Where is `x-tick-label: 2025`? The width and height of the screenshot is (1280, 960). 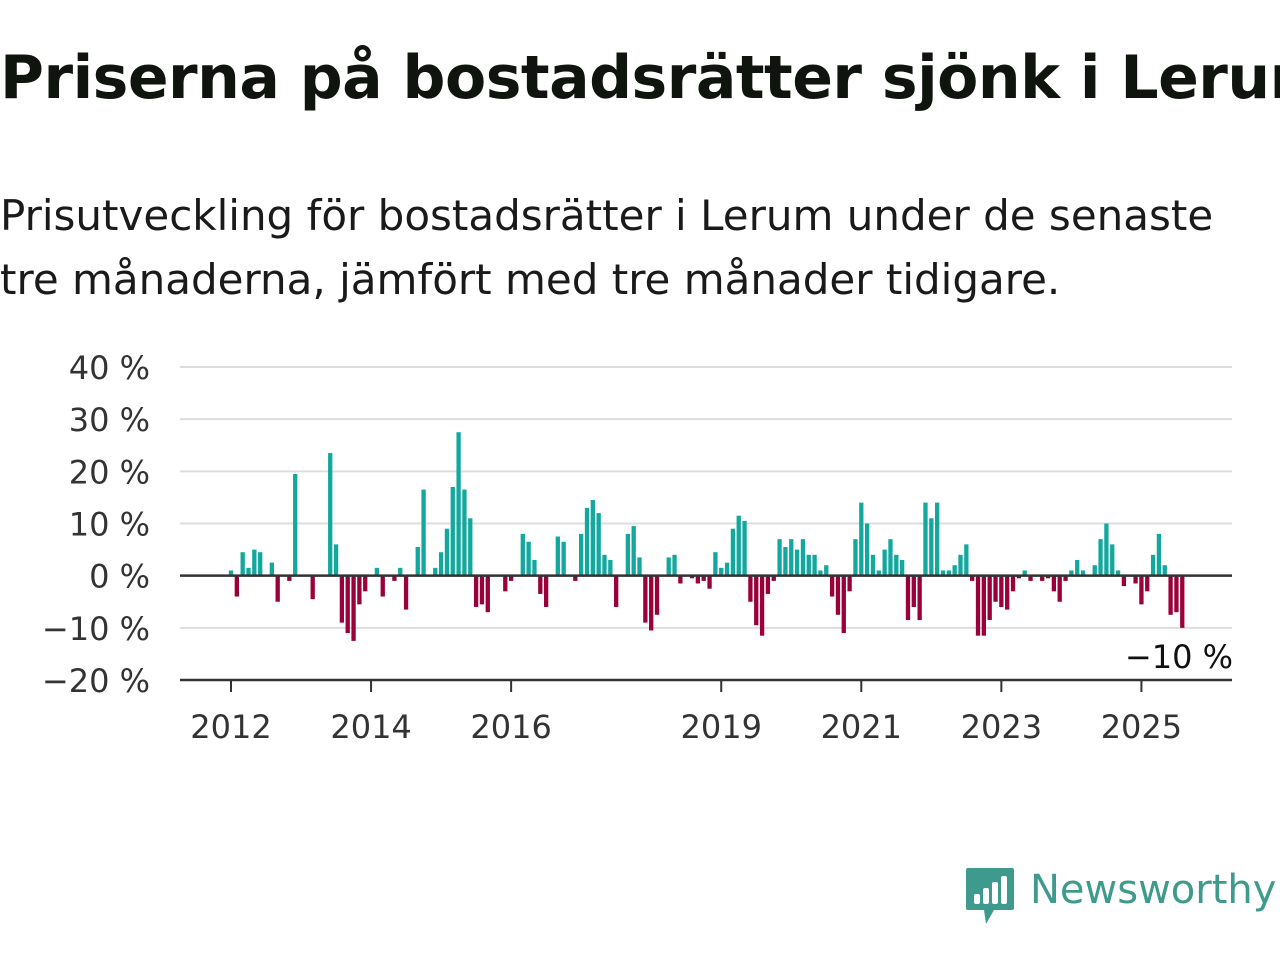
x-tick-label: 2025 is located at coordinates (1141, 727).